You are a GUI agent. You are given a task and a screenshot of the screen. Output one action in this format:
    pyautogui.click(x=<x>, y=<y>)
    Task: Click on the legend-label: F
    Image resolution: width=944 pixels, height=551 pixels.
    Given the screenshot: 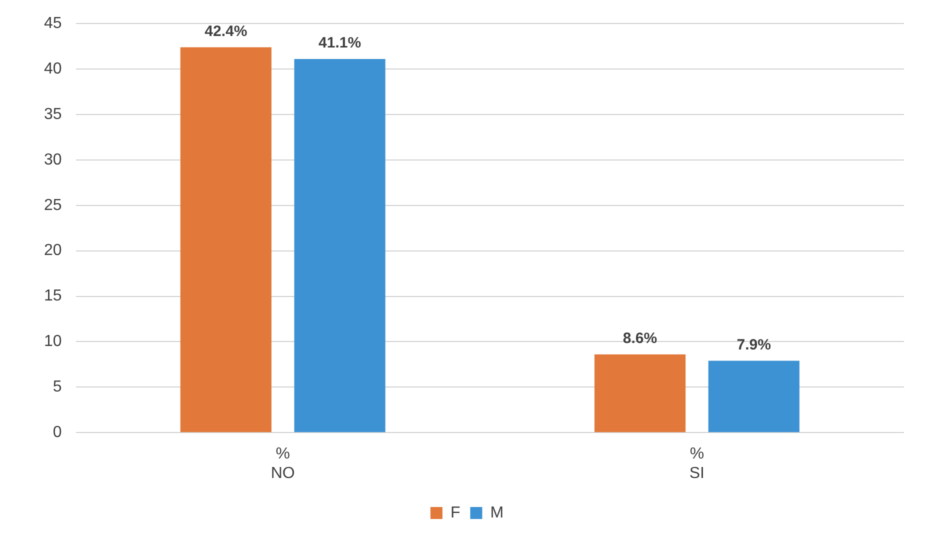 What is the action you would take?
    pyautogui.click(x=455, y=513)
    